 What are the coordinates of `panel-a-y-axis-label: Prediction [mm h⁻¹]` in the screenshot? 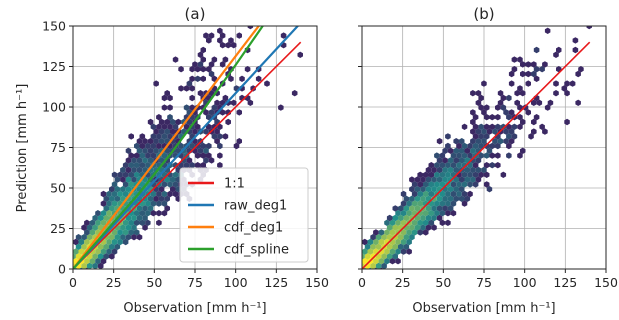 It's located at (22, 148).